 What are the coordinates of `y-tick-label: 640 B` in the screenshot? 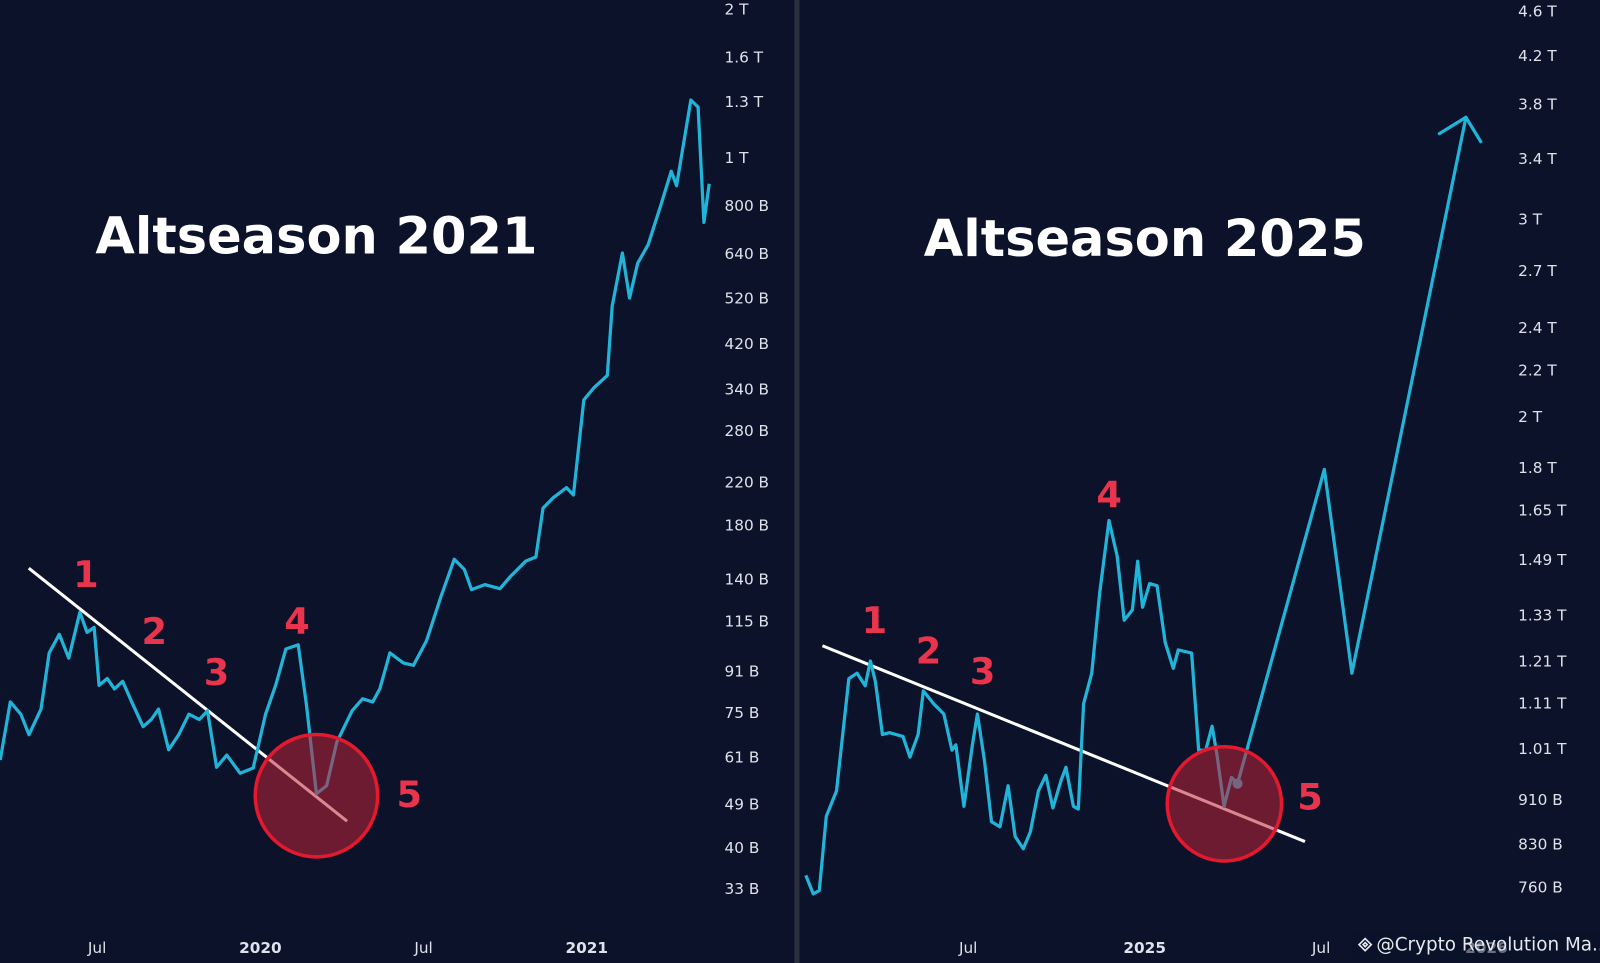 It's located at (747, 254).